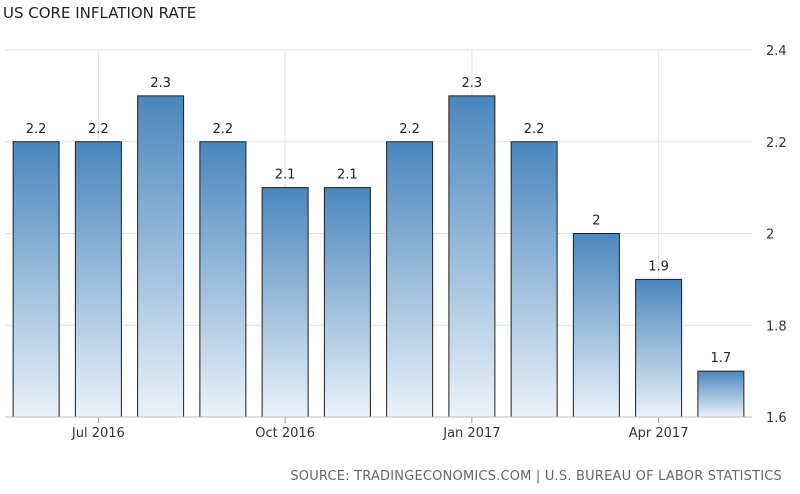 The height and width of the screenshot is (494, 800). Describe the element at coordinates (776, 235) in the screenshot. I see `y-axis: 1.6 1.8 2 2.2 2.4` at that location.